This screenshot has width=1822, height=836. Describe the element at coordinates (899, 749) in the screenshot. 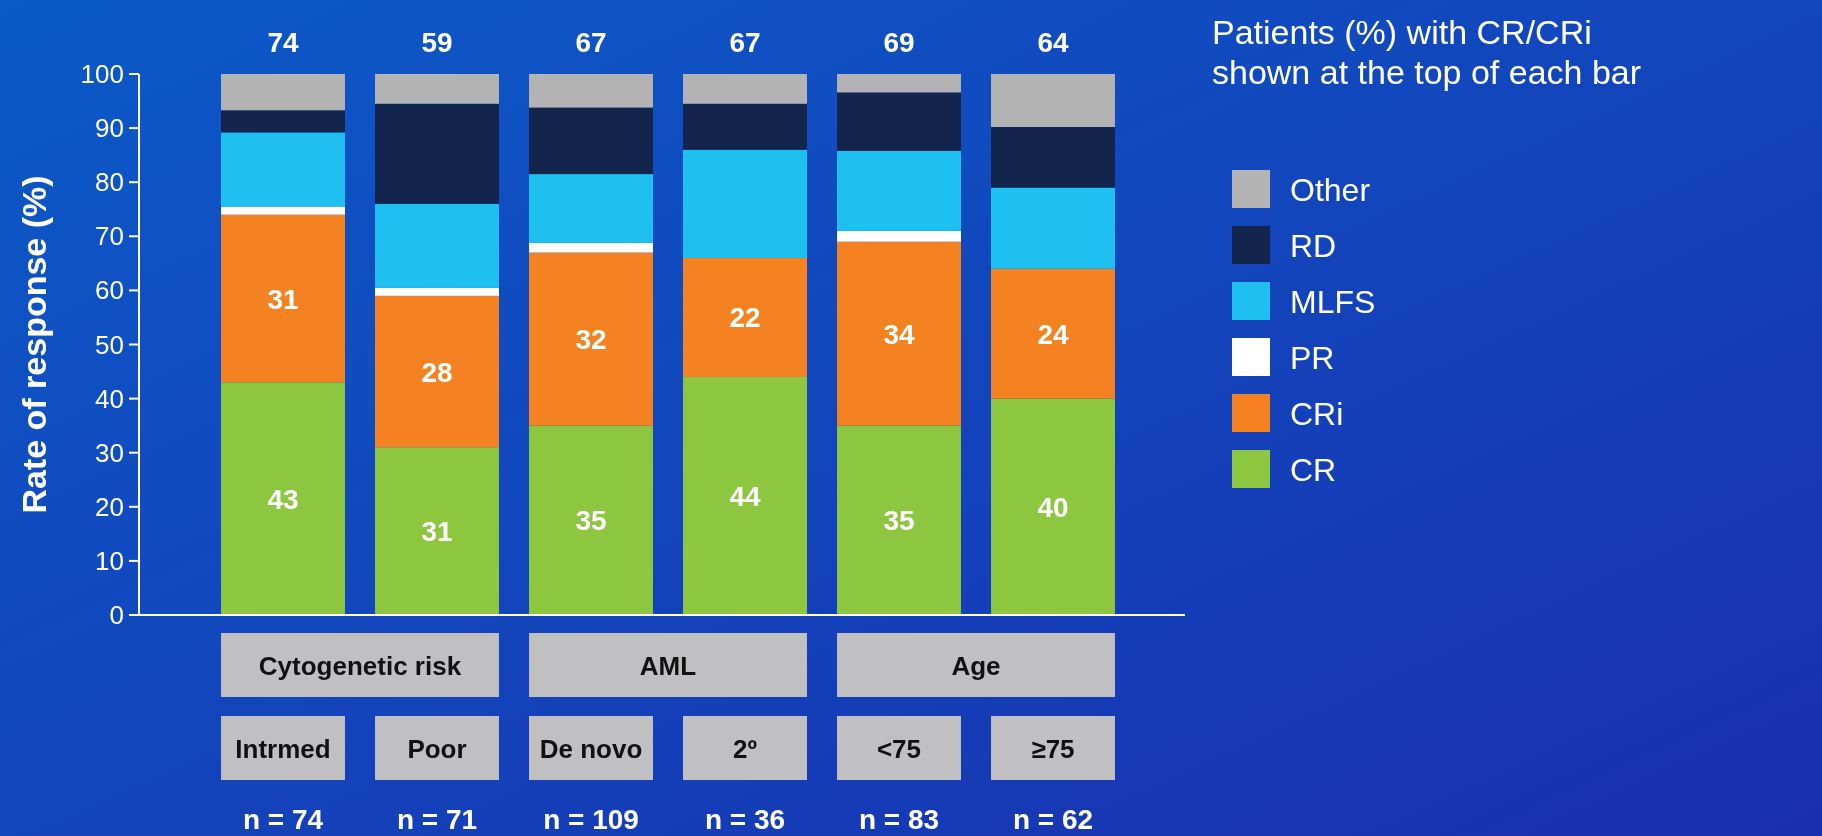

I see `x-tick-label: <75` at that location.